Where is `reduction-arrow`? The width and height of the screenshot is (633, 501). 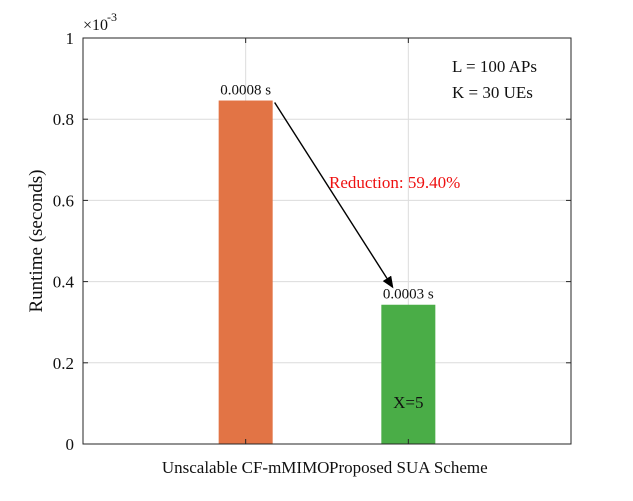 reduction-arrow is located at coordinates (334, 195).